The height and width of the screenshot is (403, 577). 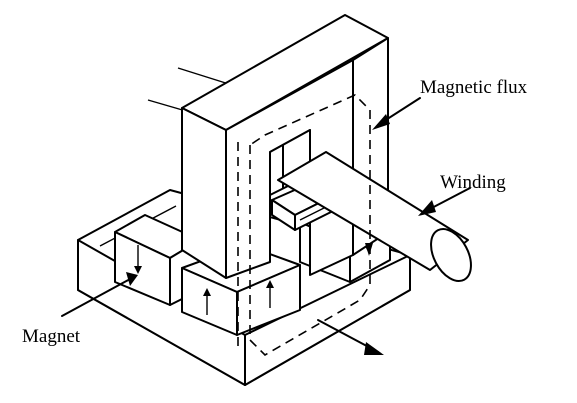 What do you see at coordinates (51, 336) in the screenshot?
I see `magnet-label: Magnet` at bounding box center [51, 336].